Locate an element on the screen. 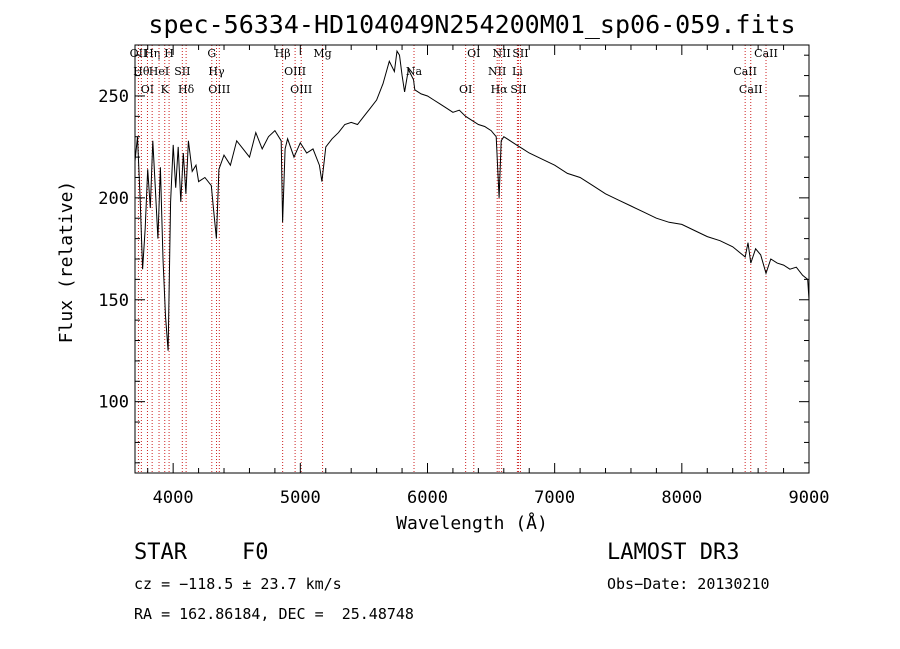 This screenshot has width=900, height=649. line-label: HeI is located at coordinates (159, 71).